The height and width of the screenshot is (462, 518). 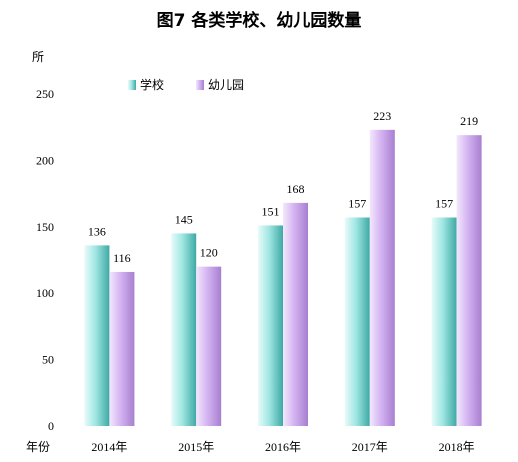 What do you see at coordinates (109, 447) in the screenshot?
I see `x-tick-label: 2014年` at bounding box center [109, 447].